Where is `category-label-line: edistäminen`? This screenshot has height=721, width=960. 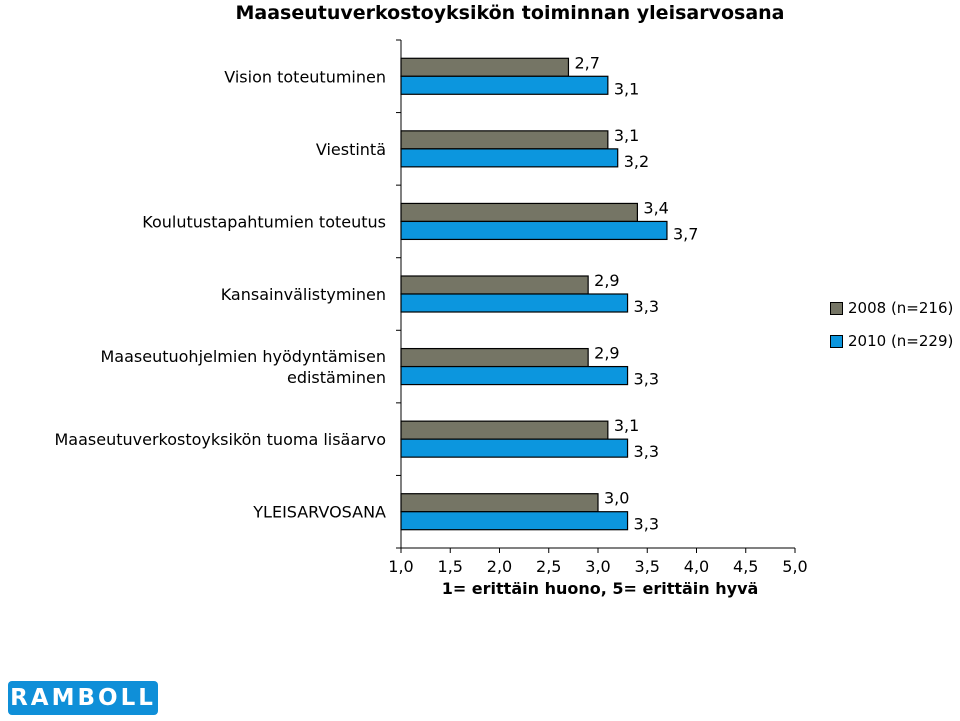 category-label-line: edistäminen is located at coordinates (336, 377).